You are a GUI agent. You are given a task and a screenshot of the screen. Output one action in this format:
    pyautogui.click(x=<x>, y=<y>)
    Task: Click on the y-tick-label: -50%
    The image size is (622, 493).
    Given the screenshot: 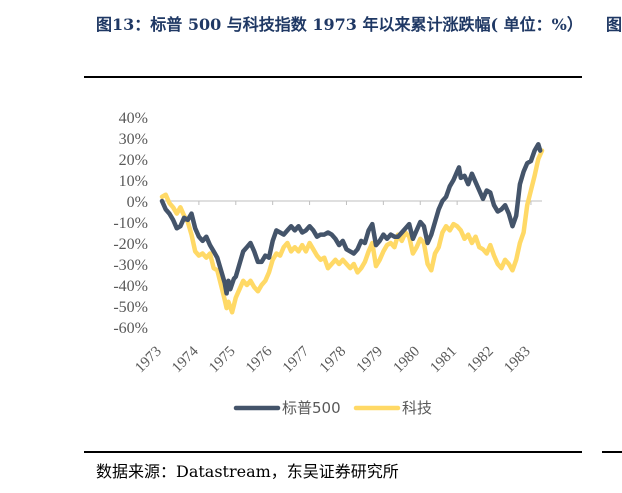 What is the action you would take?
    pyautogui.click(x=130, y=307)
    